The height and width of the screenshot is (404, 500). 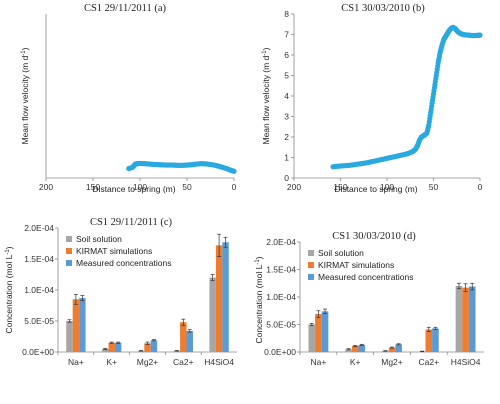 What do you see at coordinates (281, 297) in the screenshot?
I see `panel-3-ytick-label: 1.0E-04` at bounding box center [281, 297].